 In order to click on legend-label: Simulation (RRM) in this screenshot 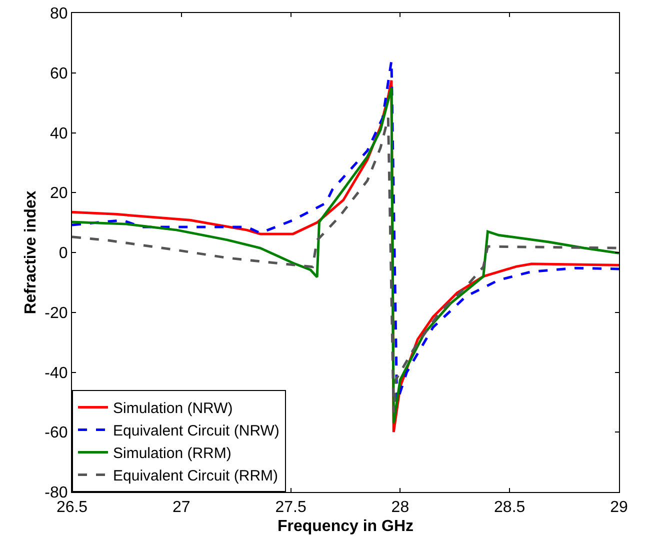, I will do `click(172, 453)`.